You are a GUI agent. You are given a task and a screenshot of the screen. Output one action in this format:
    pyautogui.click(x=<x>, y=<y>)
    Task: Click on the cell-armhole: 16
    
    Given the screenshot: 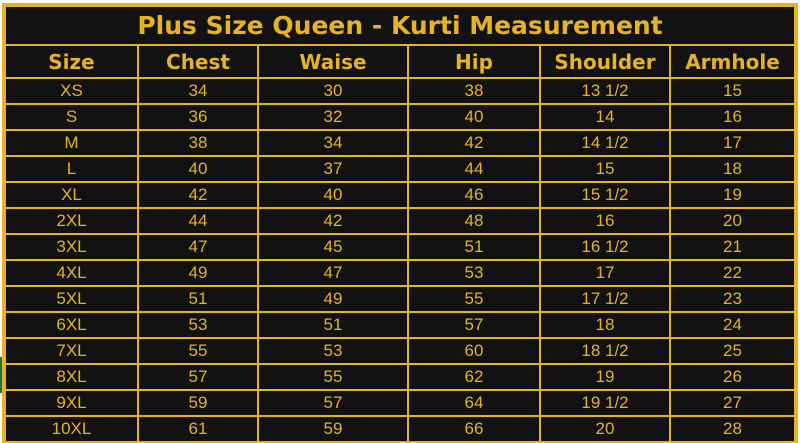 What is the action you would take?
    pyautogui.click(x=732, y=117)
    